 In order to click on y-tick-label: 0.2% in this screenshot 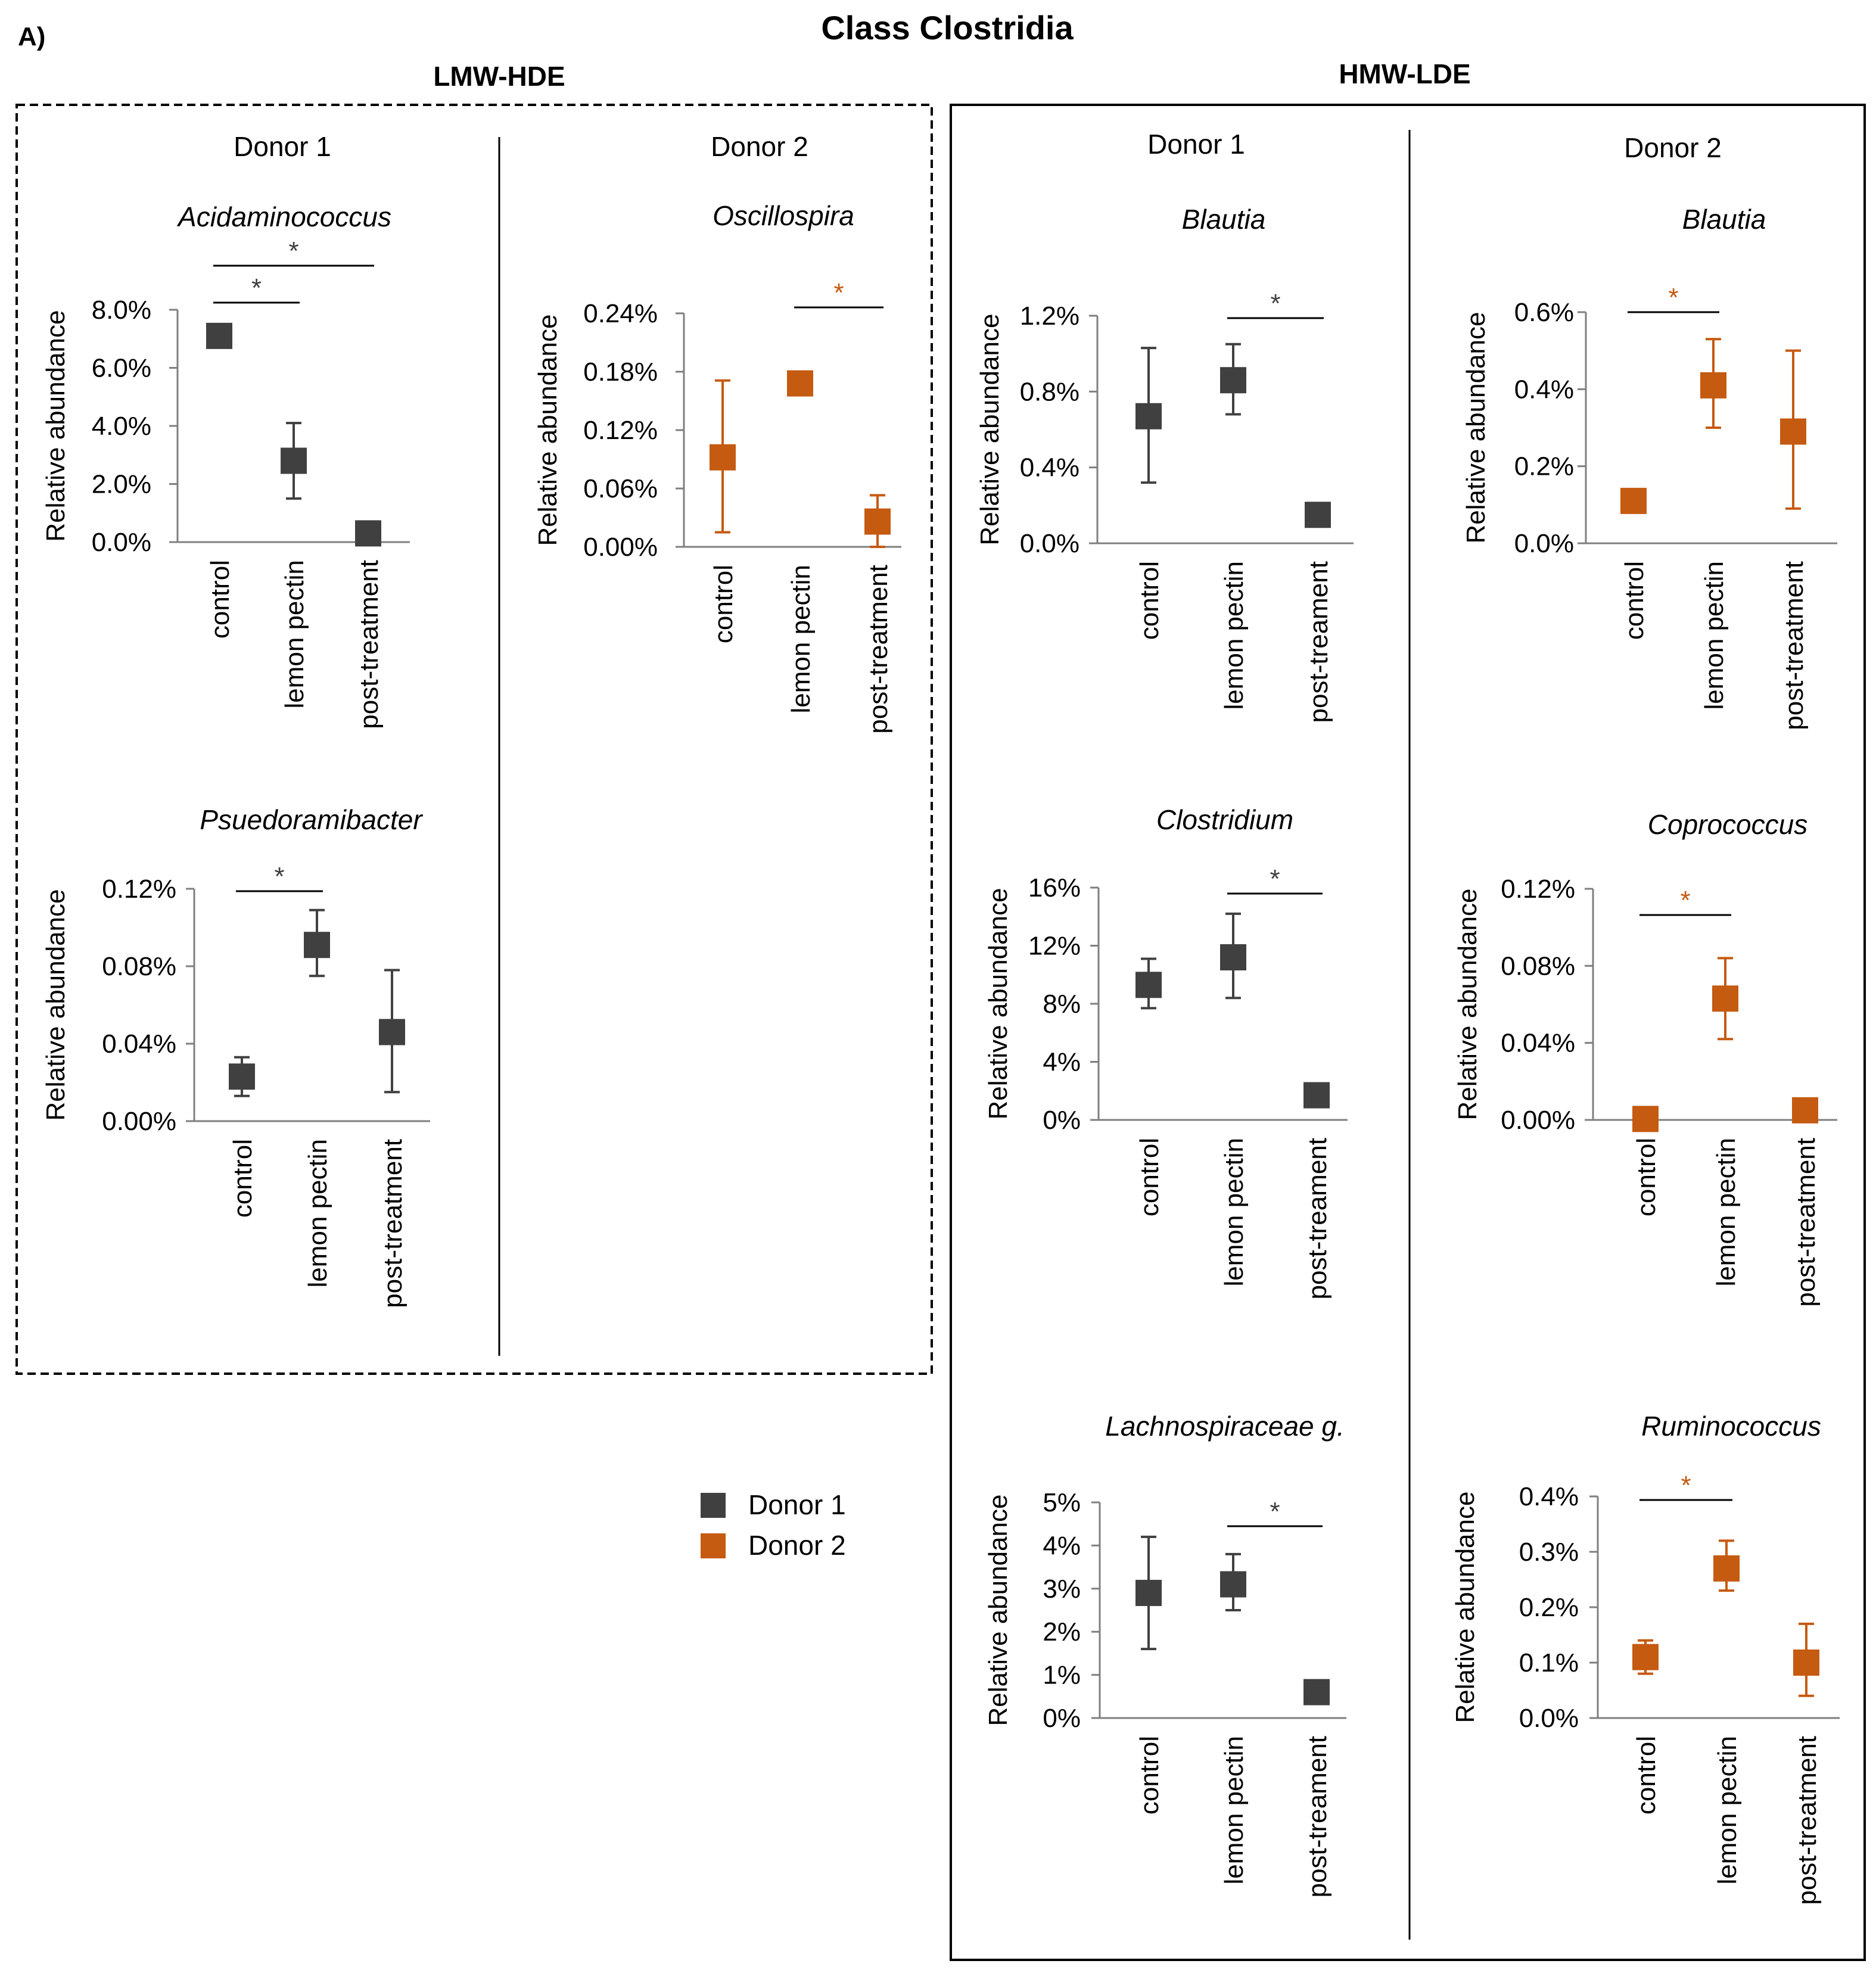, I will do `click(1544, 467)`.